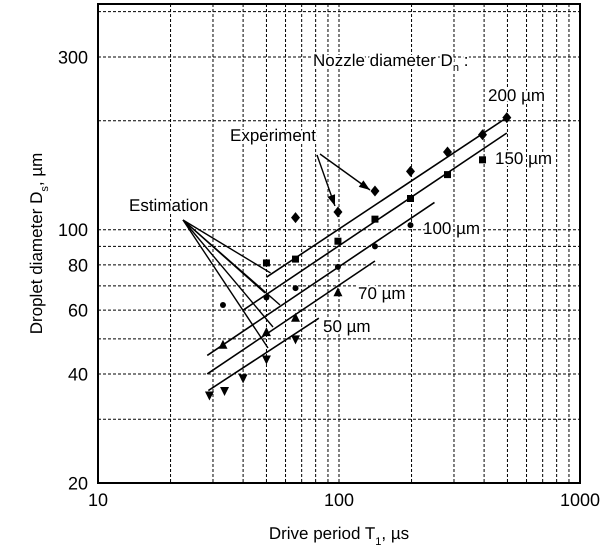 The image size is (616, 557). Describe the element at coordinates (347, 326) in the screenshot. I see `annotation: 50 µm` at that location.